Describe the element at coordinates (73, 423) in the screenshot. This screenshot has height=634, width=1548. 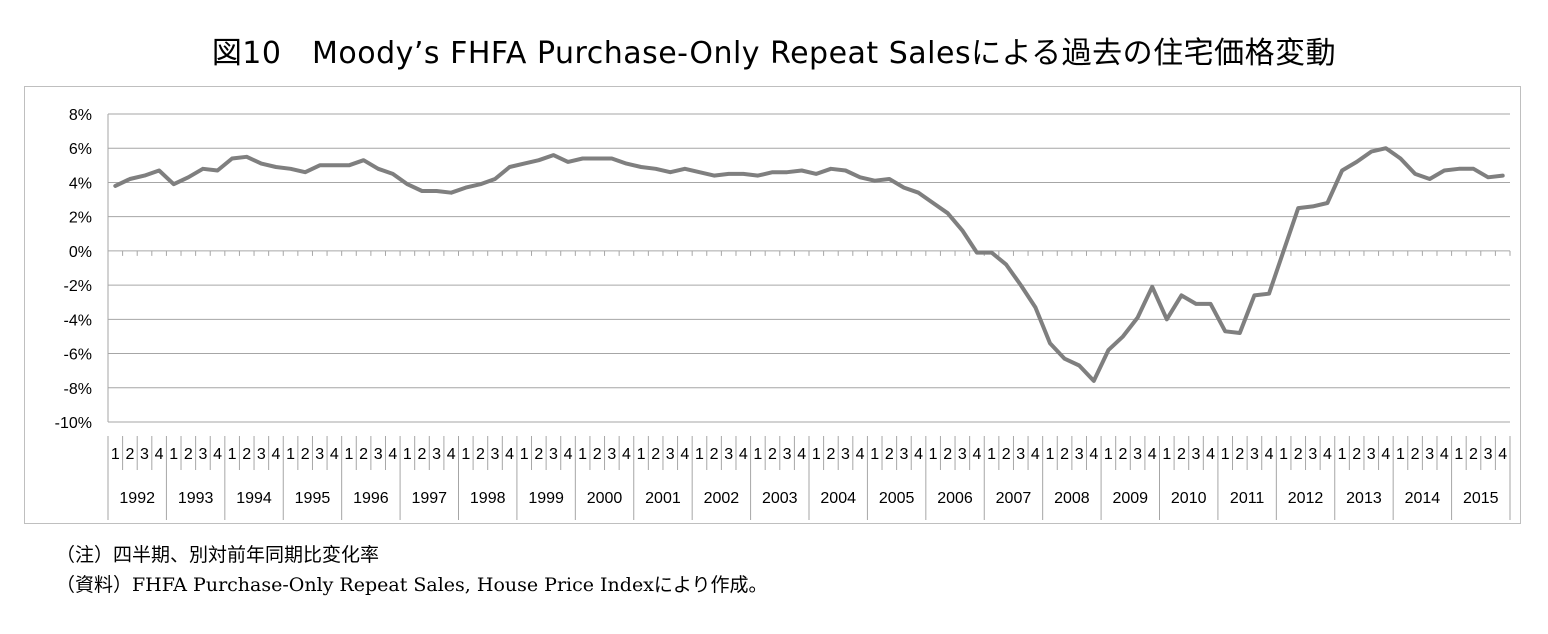
I see `y-tick-label: -10%` at that location.